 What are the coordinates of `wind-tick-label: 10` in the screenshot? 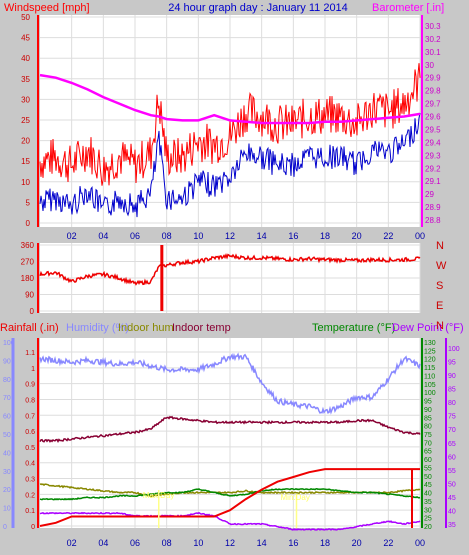 It's located at (25, 182).